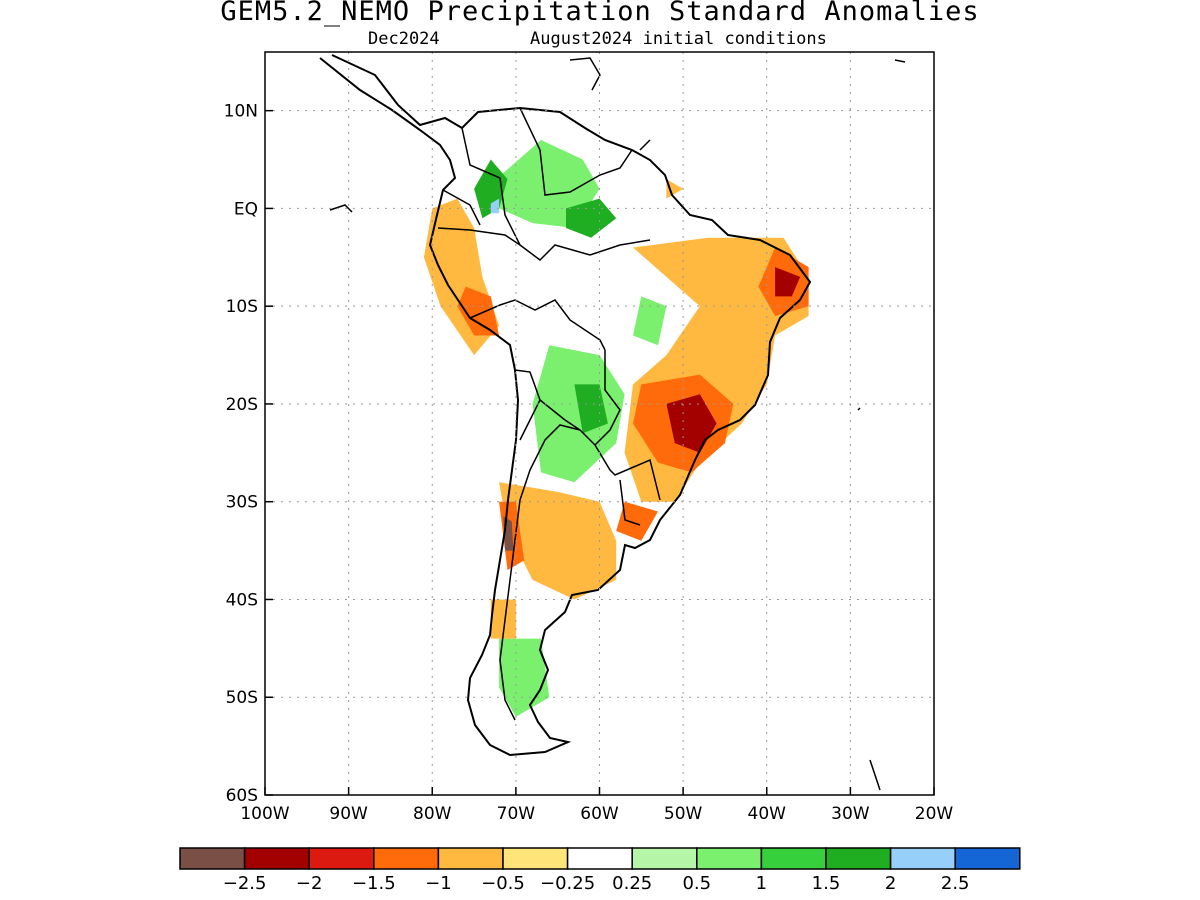 This screenshot has width=1200, height=900. What do you see at coordinates (683, 814) in the screenshot?
I see `lon-tick-label: 50W` at bounding box center [683, 814].